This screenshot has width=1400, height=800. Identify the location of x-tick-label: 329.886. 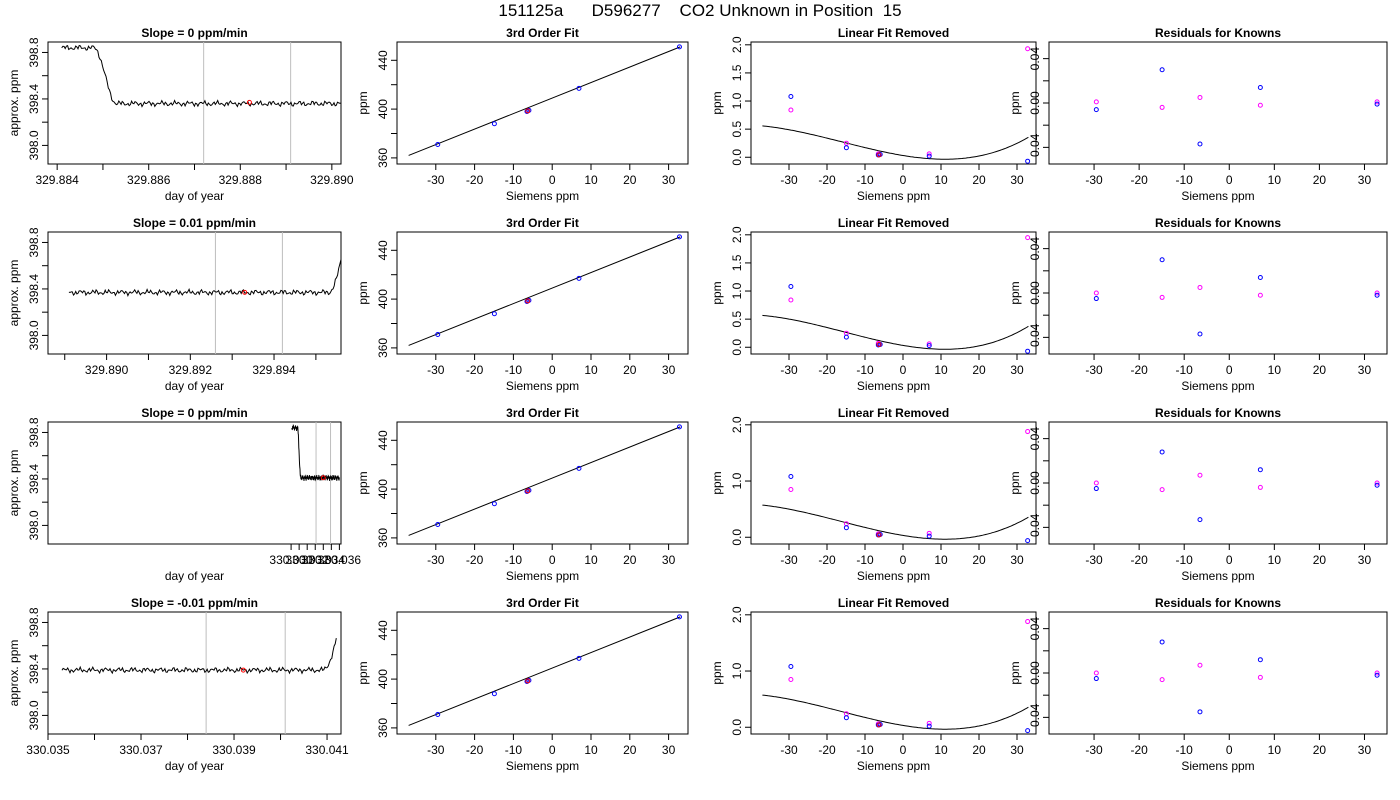
(149, 180).